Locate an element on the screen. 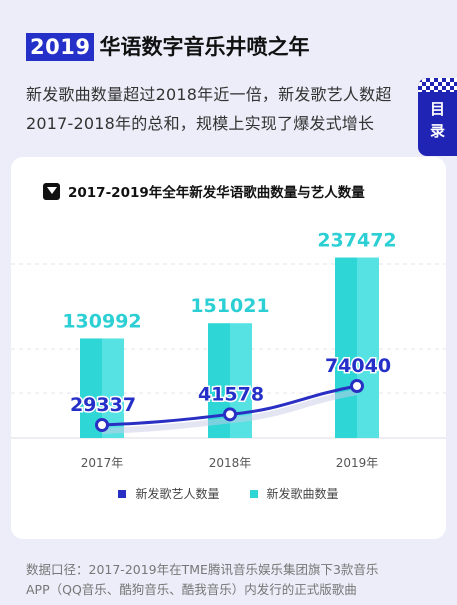  chart-title-row: 2017-2019年全年新发华语歌曲数量与艺人数量 is located at coordinates (204, 191).